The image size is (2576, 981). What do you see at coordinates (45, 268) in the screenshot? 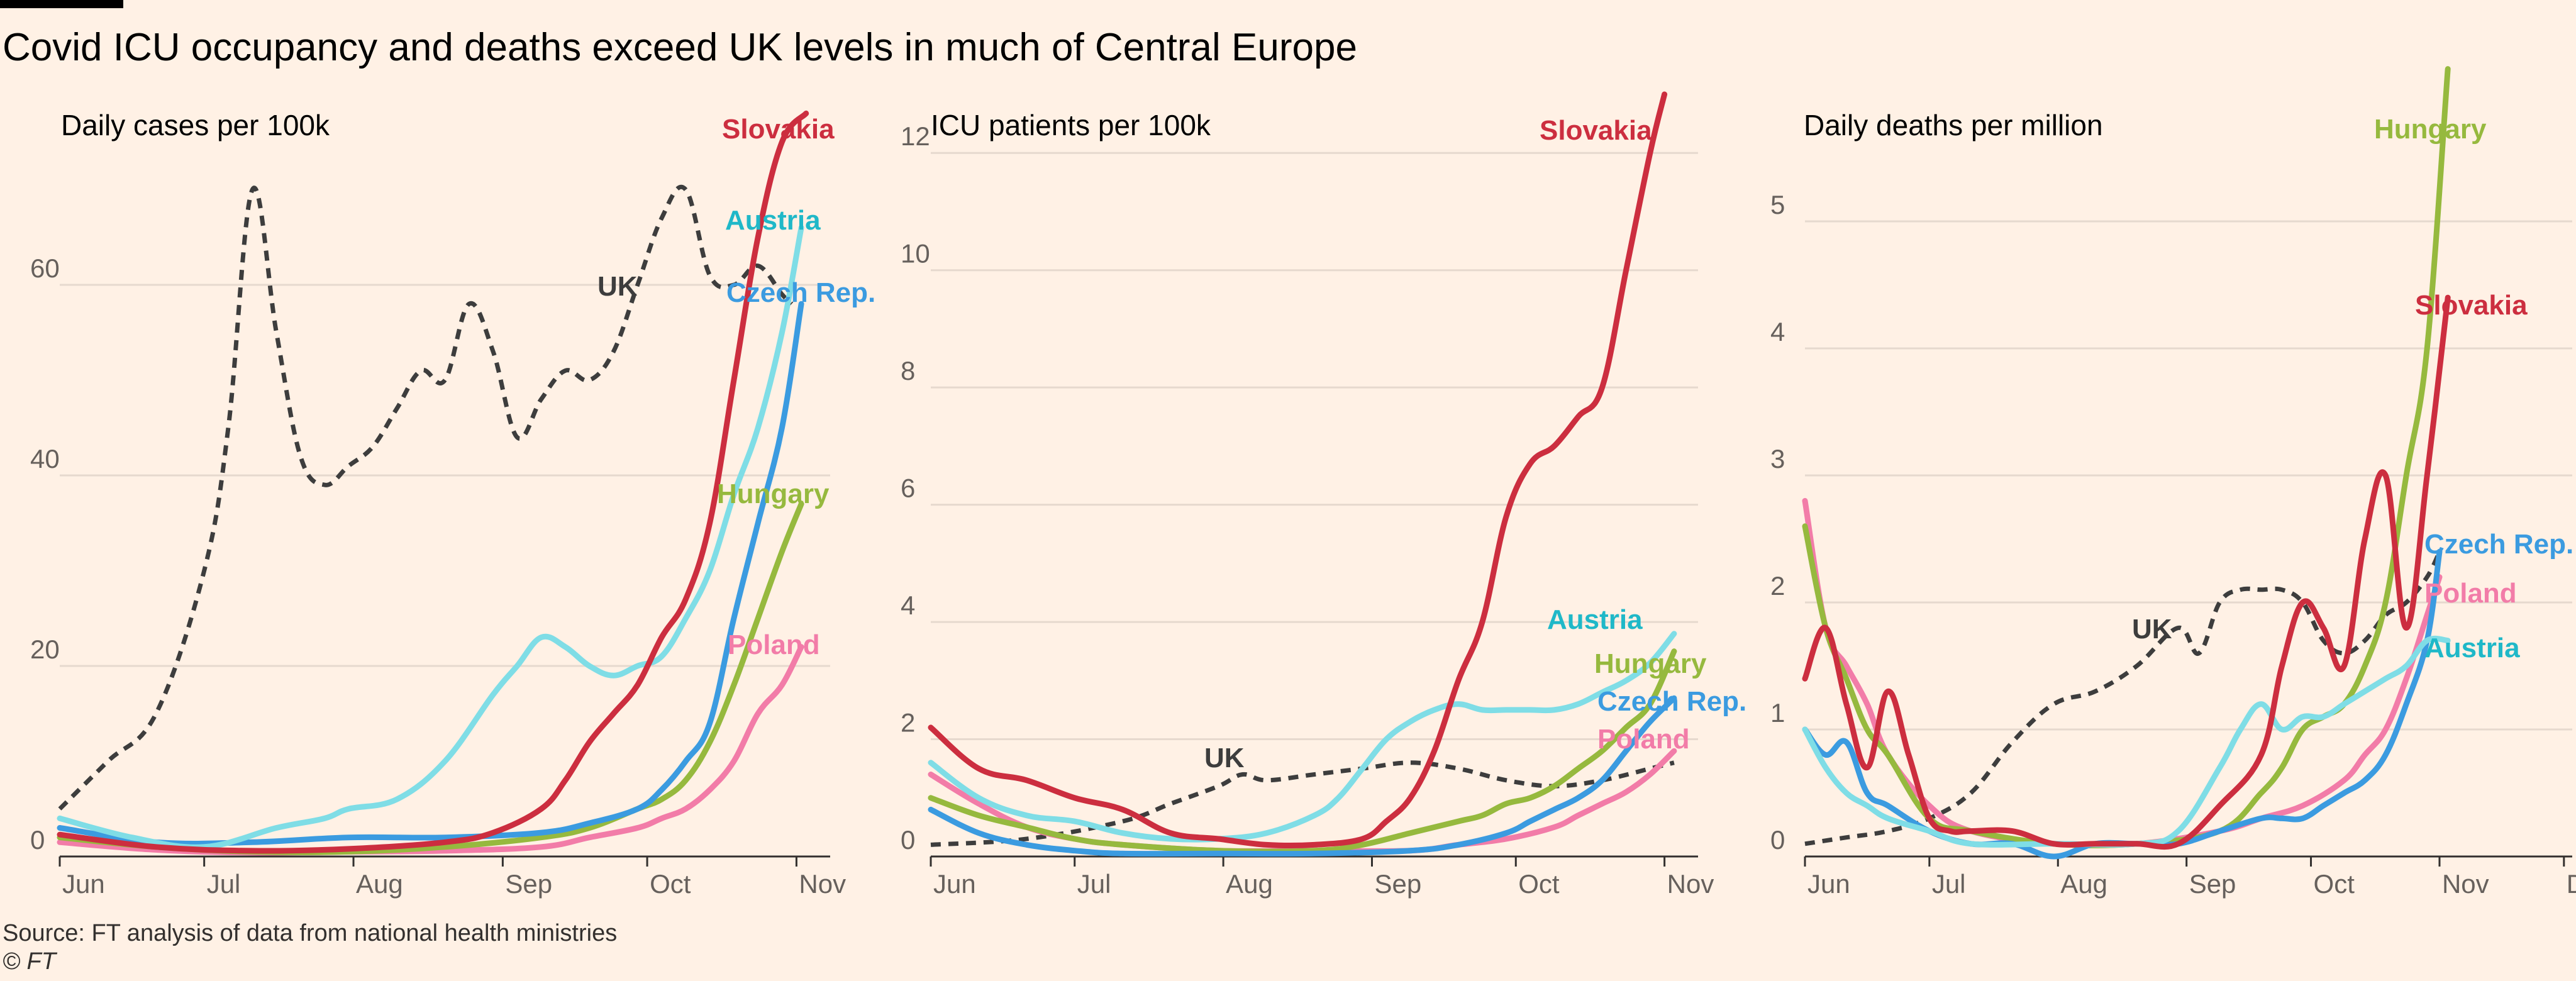
I see `y-tick-label: 60` at bounding box center [45, 268].